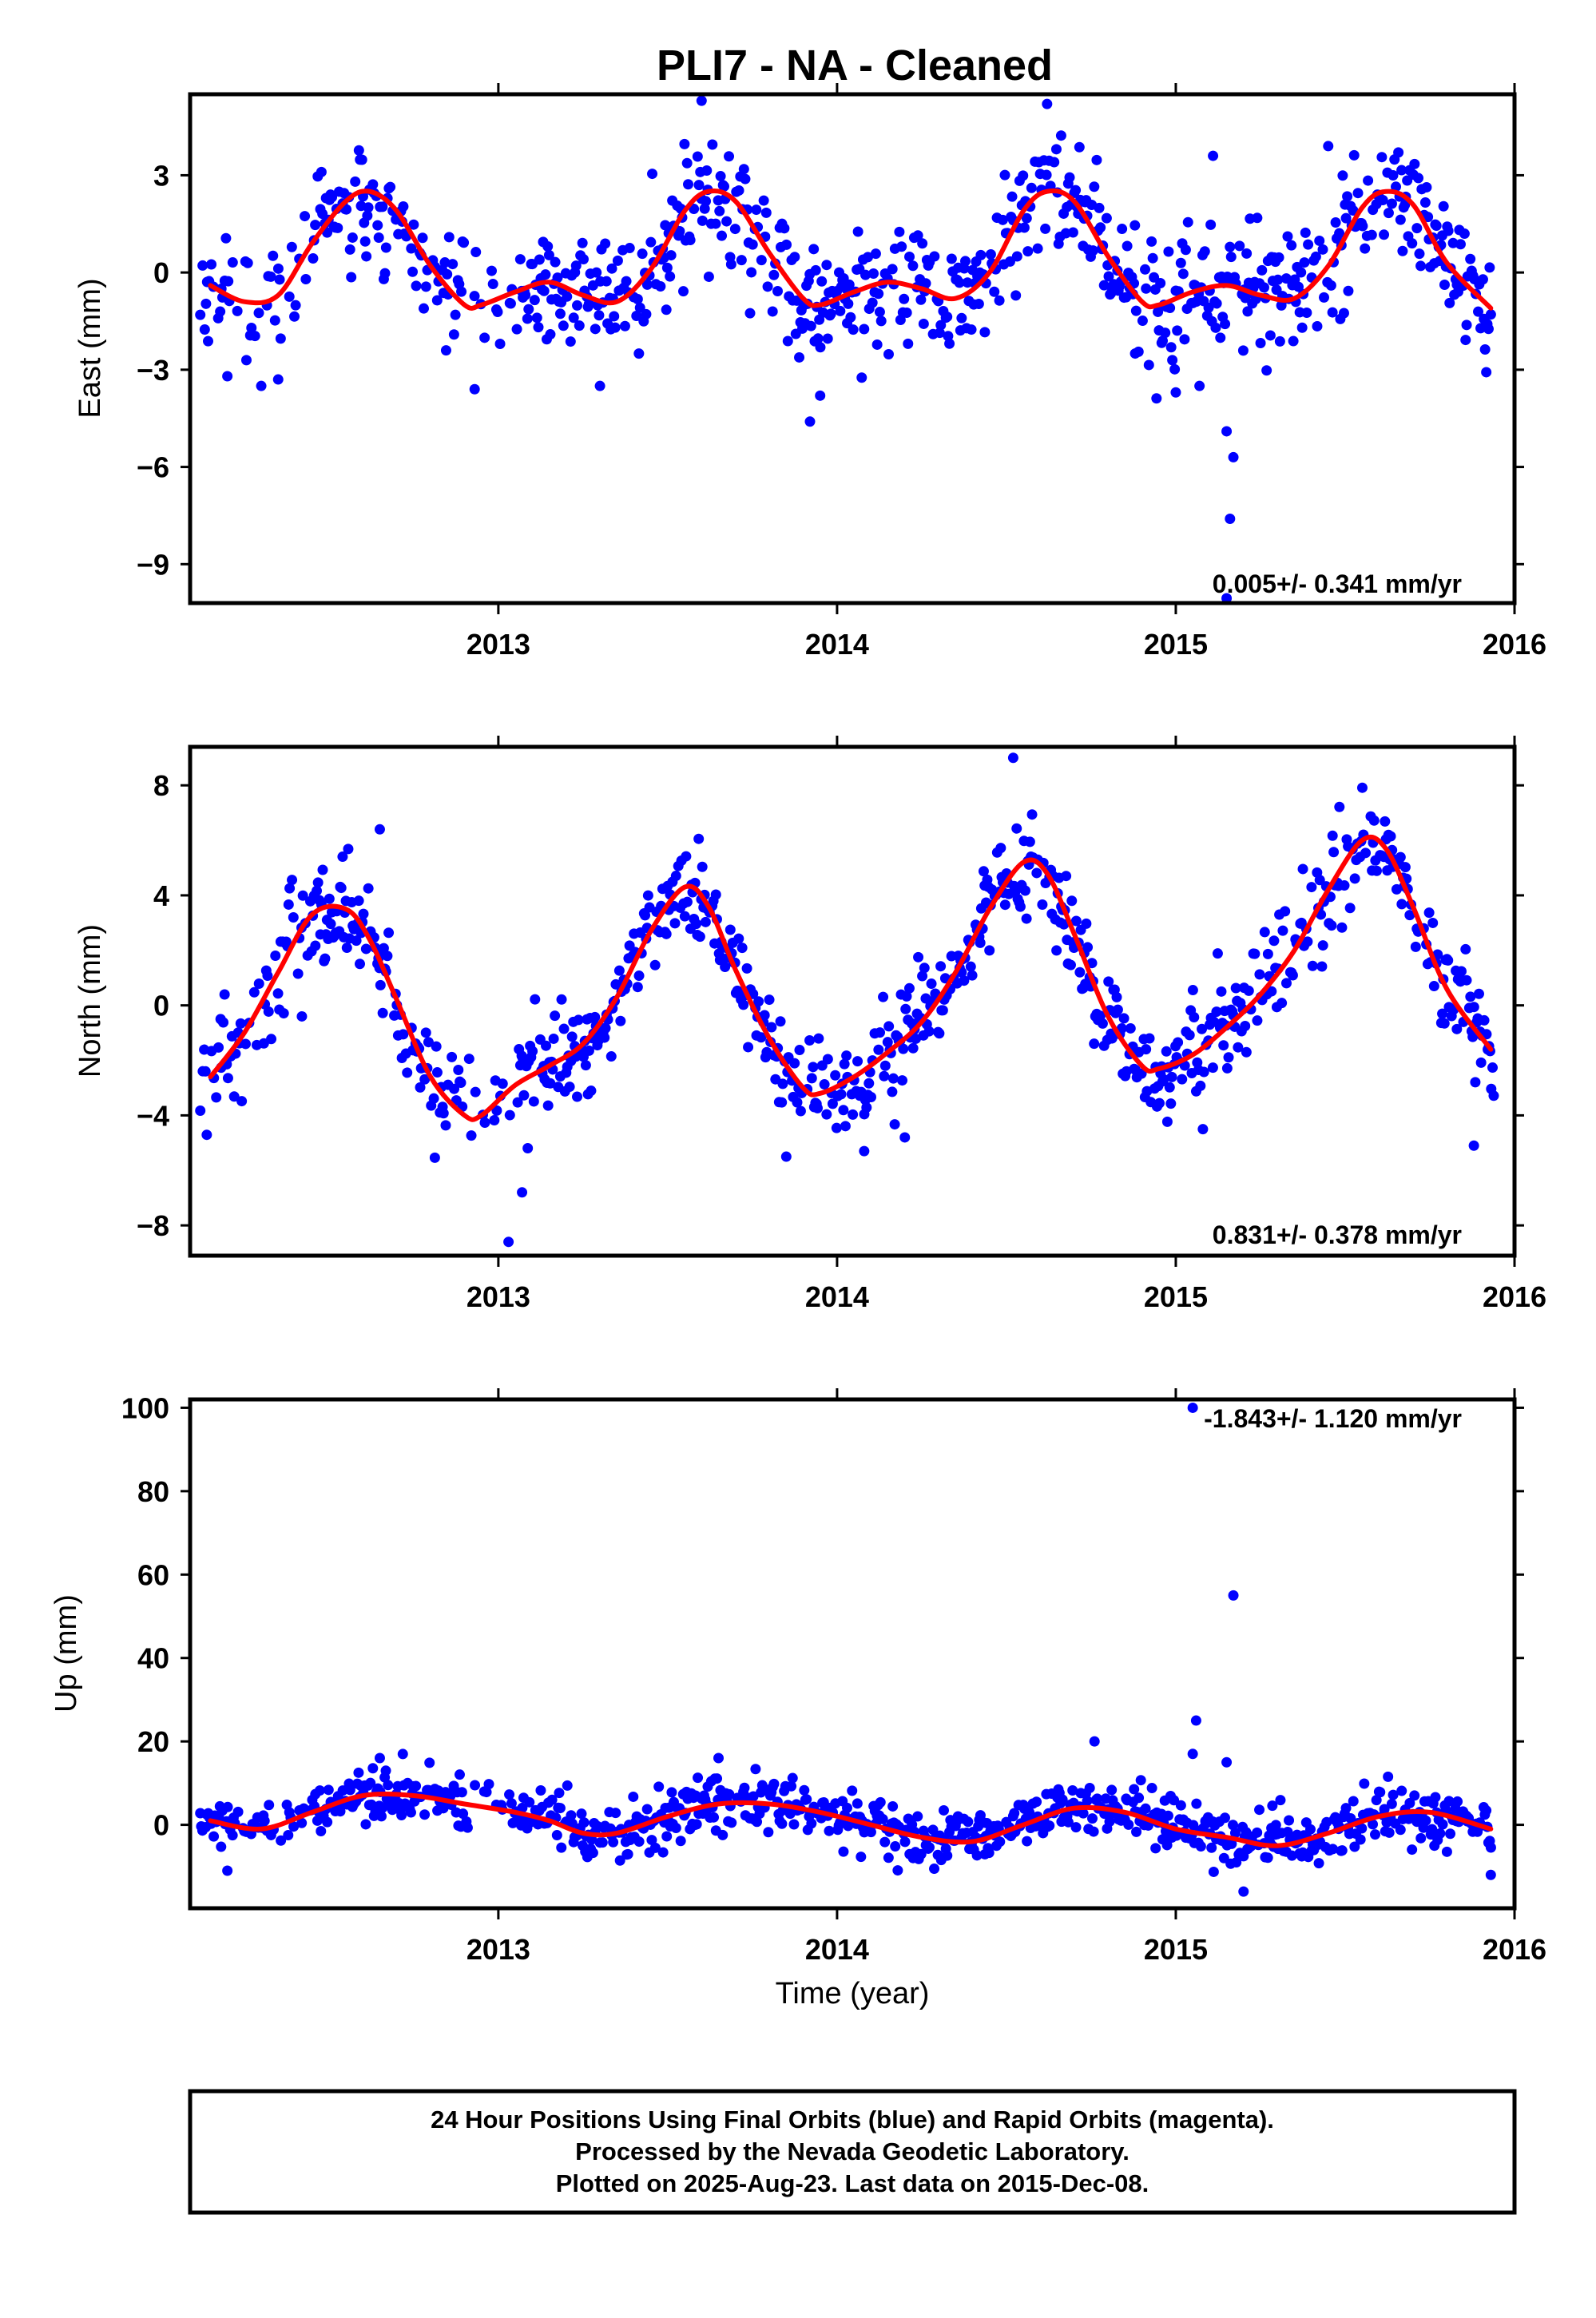 The image size is (1596, 2318). What do you see at coordinates (153, 1225) in the screenshot?
I see `y-tick-label-north: −8` at bounding box center [153, 1225].